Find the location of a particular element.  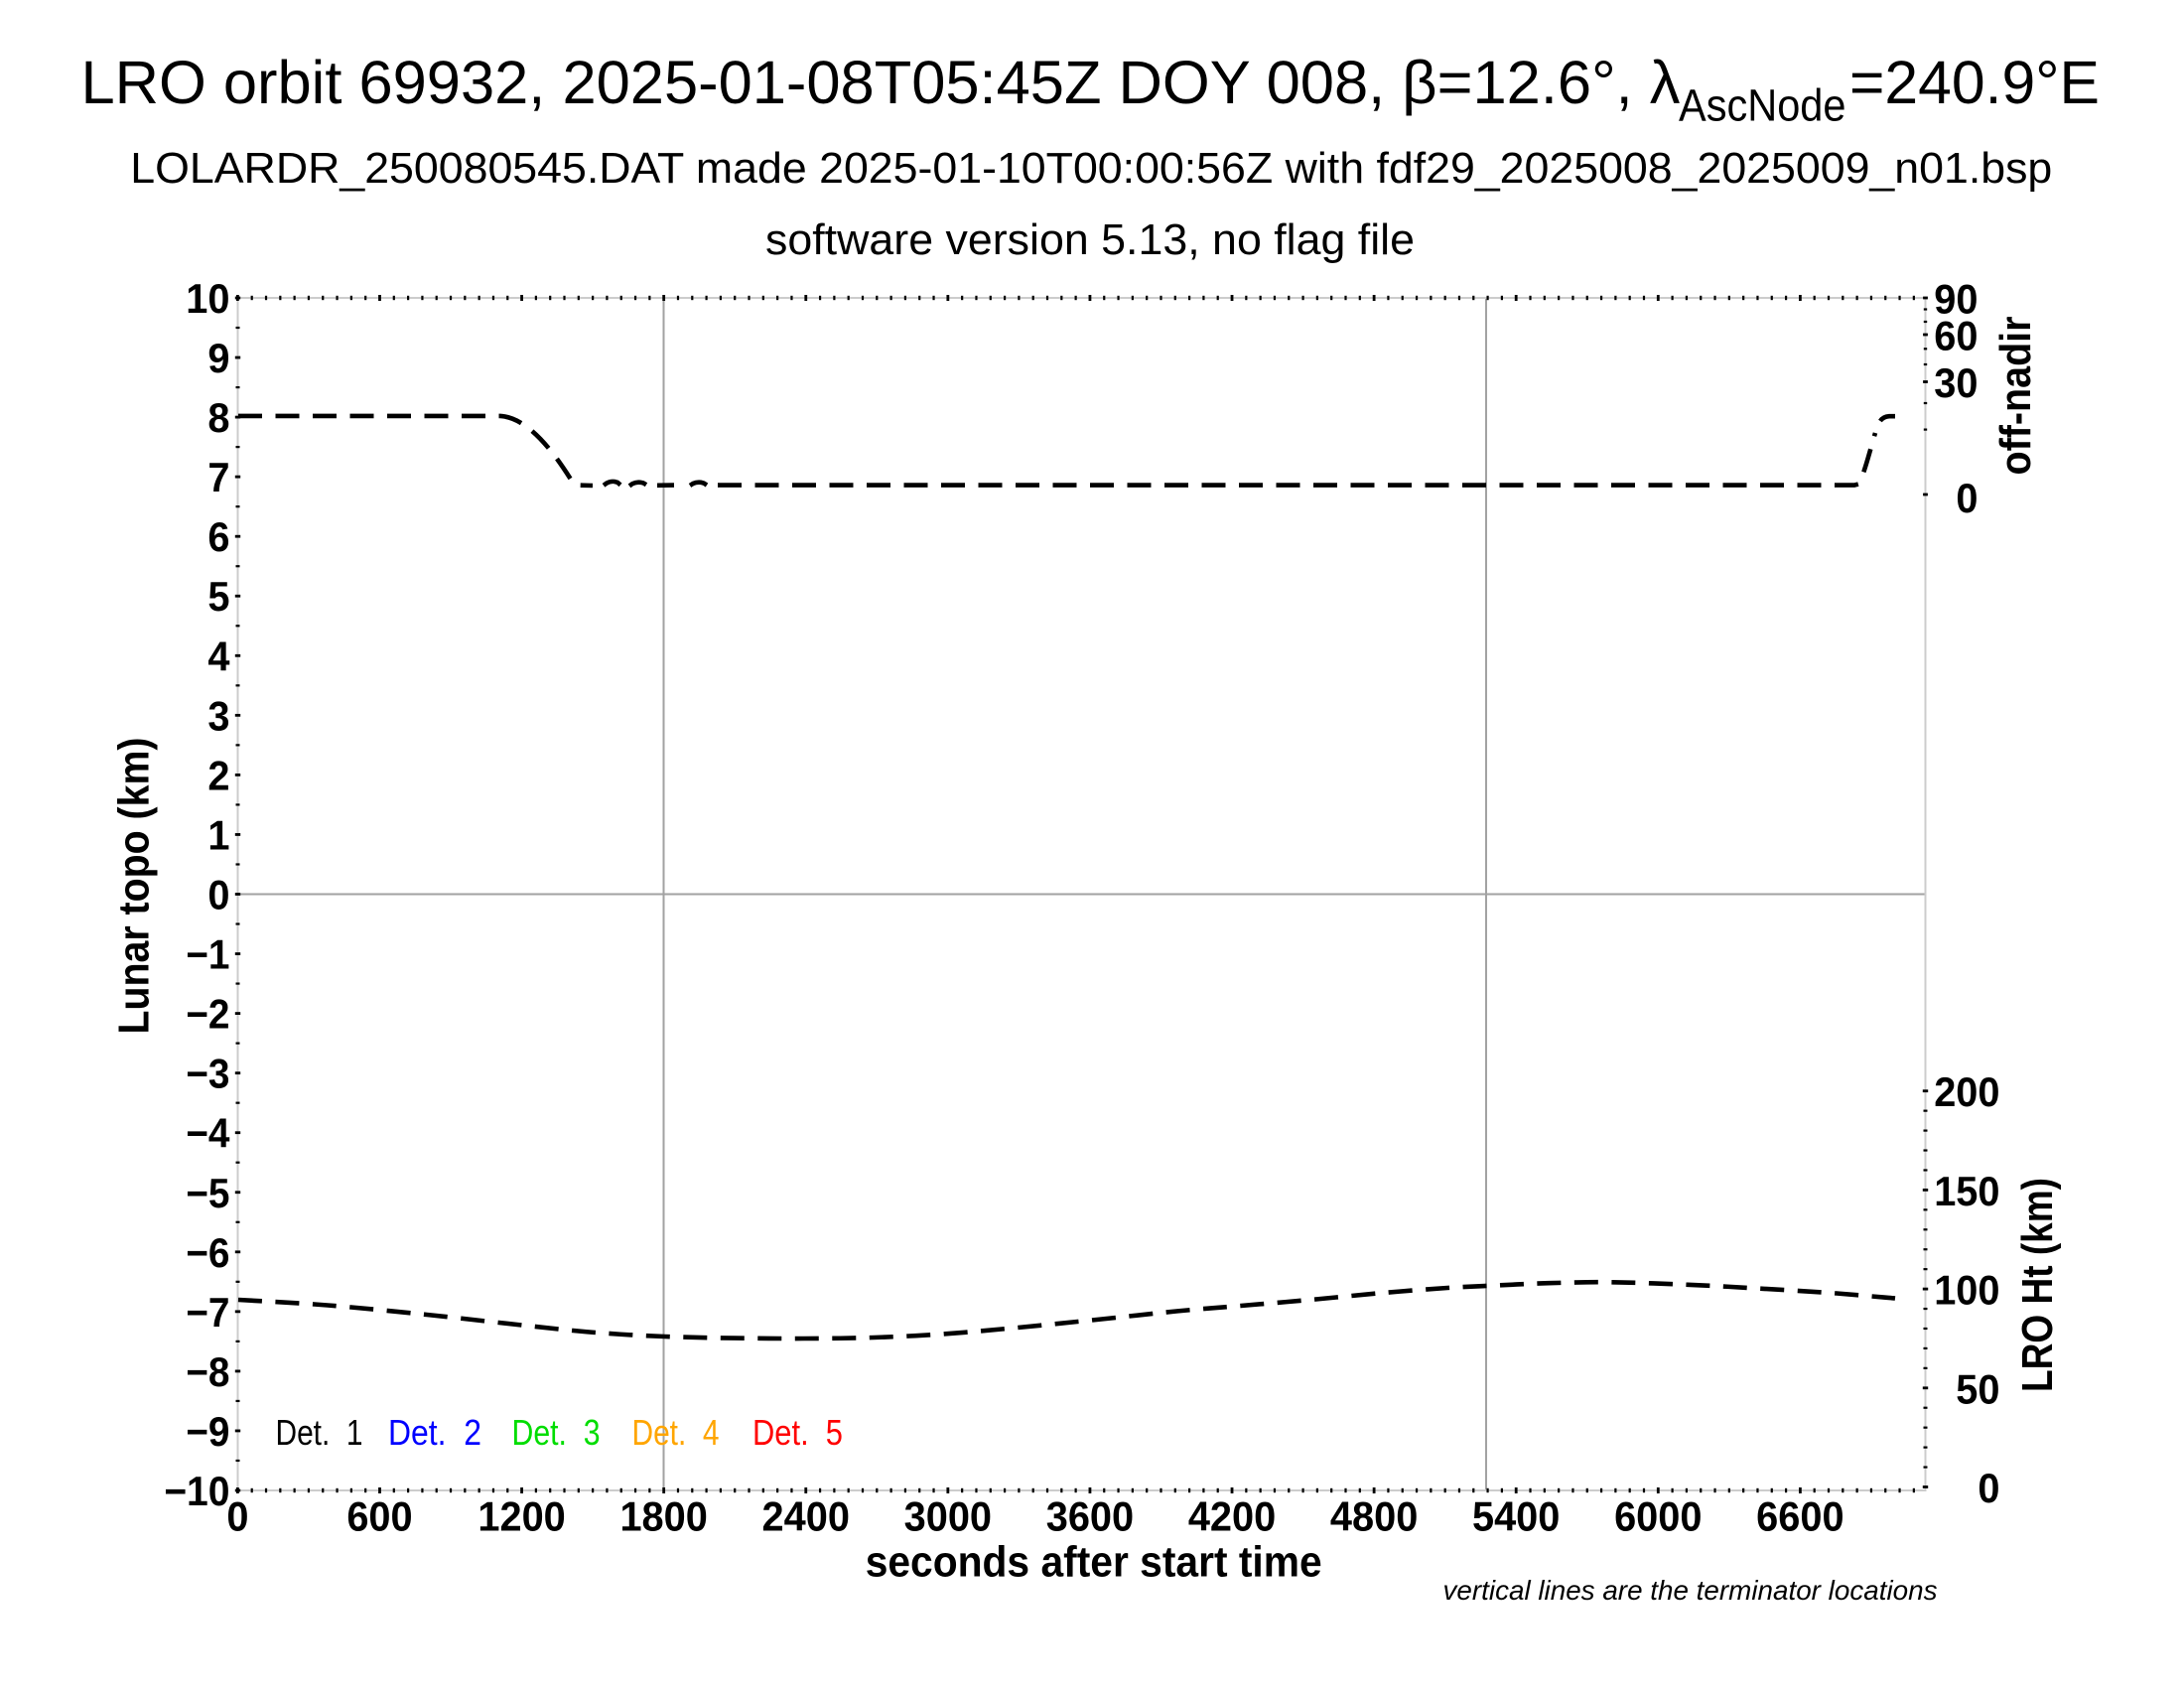

svg-text: 50 is located at coordinates (1977, 1388).